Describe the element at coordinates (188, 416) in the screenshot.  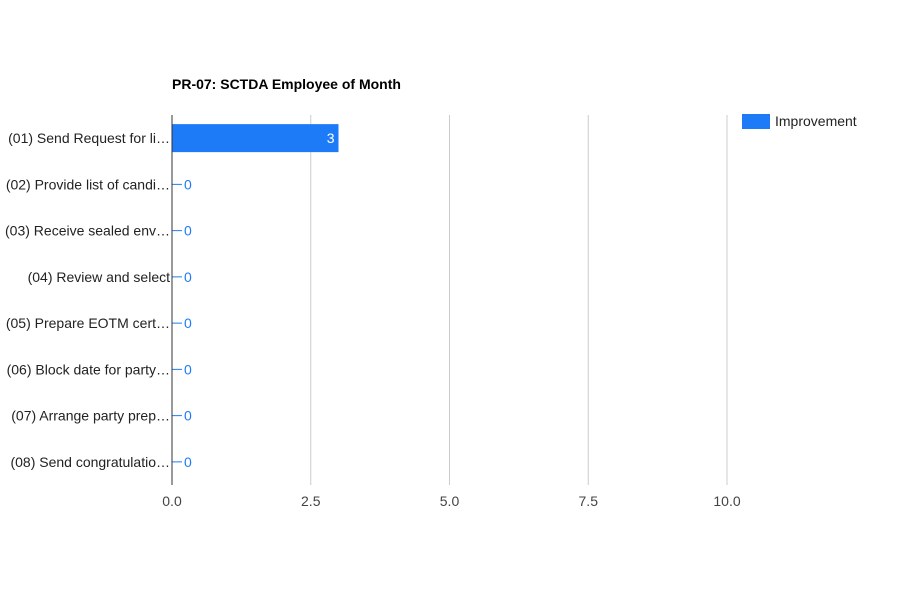
I see `data-label-7: 0` at that location.